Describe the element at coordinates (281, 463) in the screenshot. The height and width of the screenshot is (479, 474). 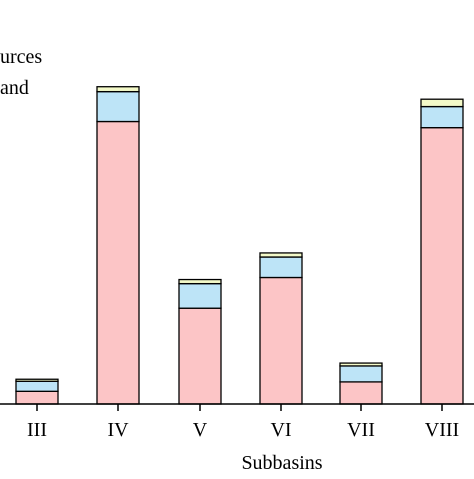
I see `x-axis-title: Subbasins` at that location.